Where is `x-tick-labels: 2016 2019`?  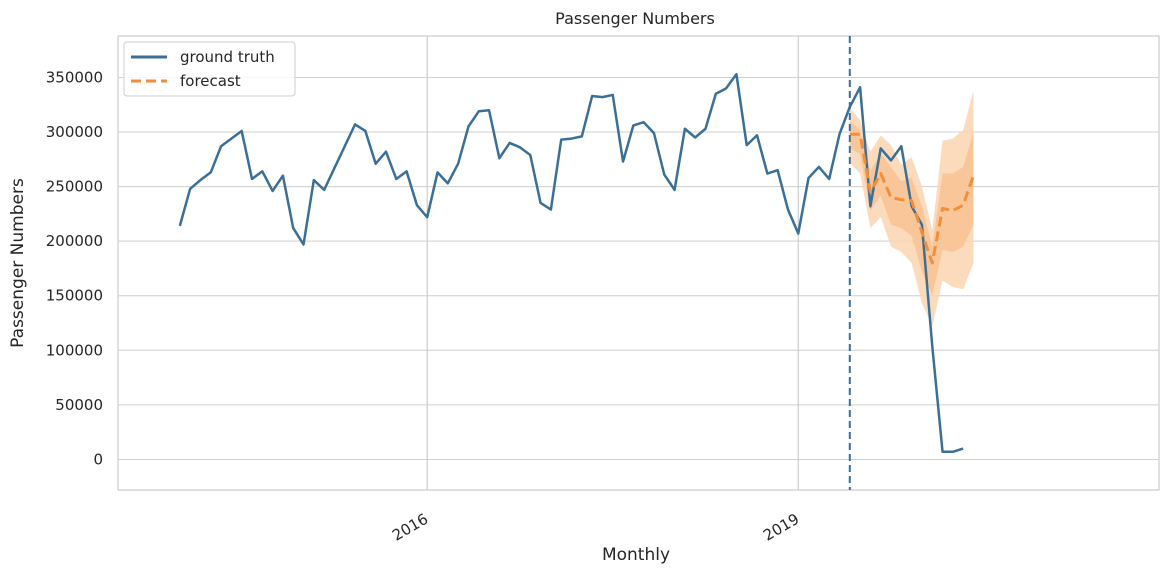 x-tick-labels: 2016 2019 is located at coordinates (595, 527).